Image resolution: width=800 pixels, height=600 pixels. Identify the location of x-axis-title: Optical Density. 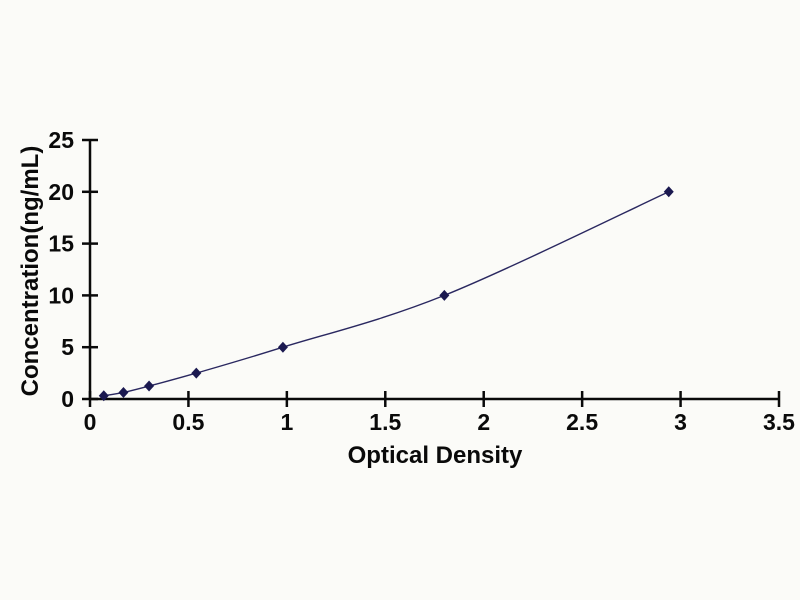
(435, 455).